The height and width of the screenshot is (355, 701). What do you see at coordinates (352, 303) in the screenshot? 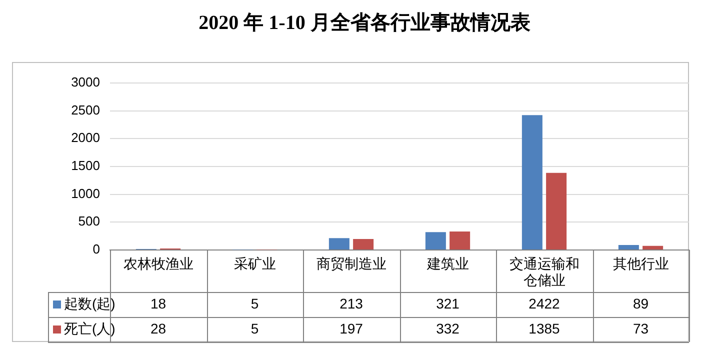
I see `data-label: 213` at bounding box center [352, 303].